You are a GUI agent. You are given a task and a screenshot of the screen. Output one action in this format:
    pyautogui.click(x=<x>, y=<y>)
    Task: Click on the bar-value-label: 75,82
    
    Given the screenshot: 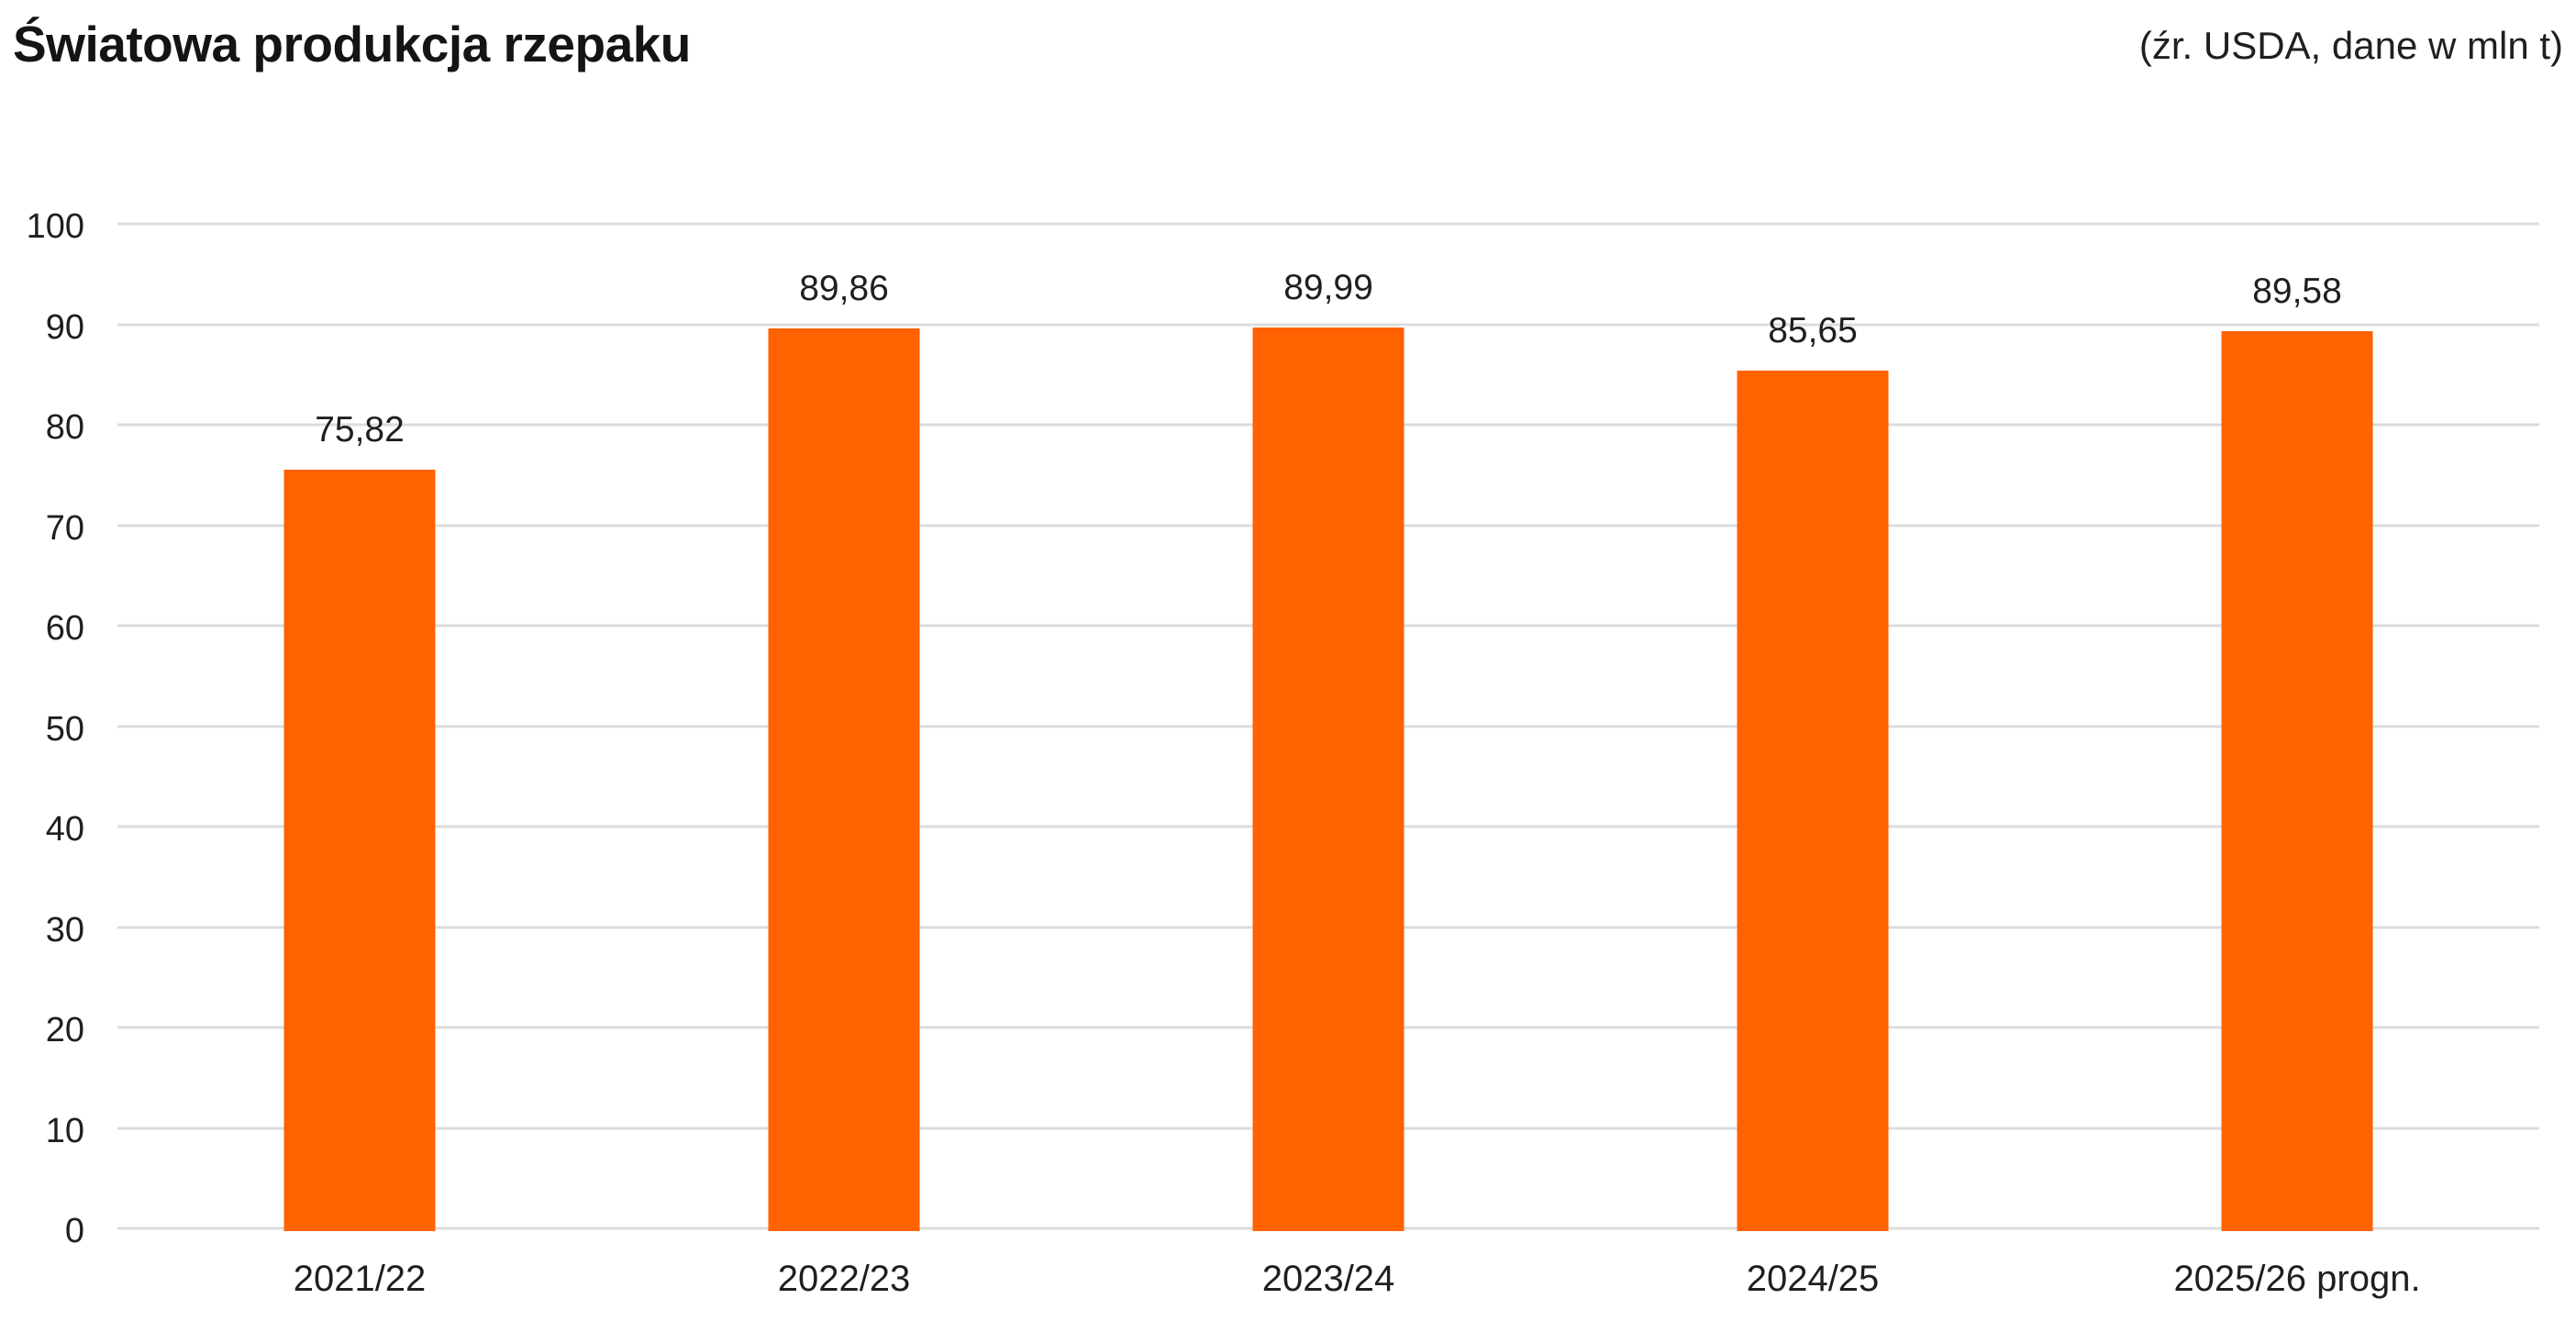 What is the action you would take?
    pyautogui.click(x=360, y=429)
    